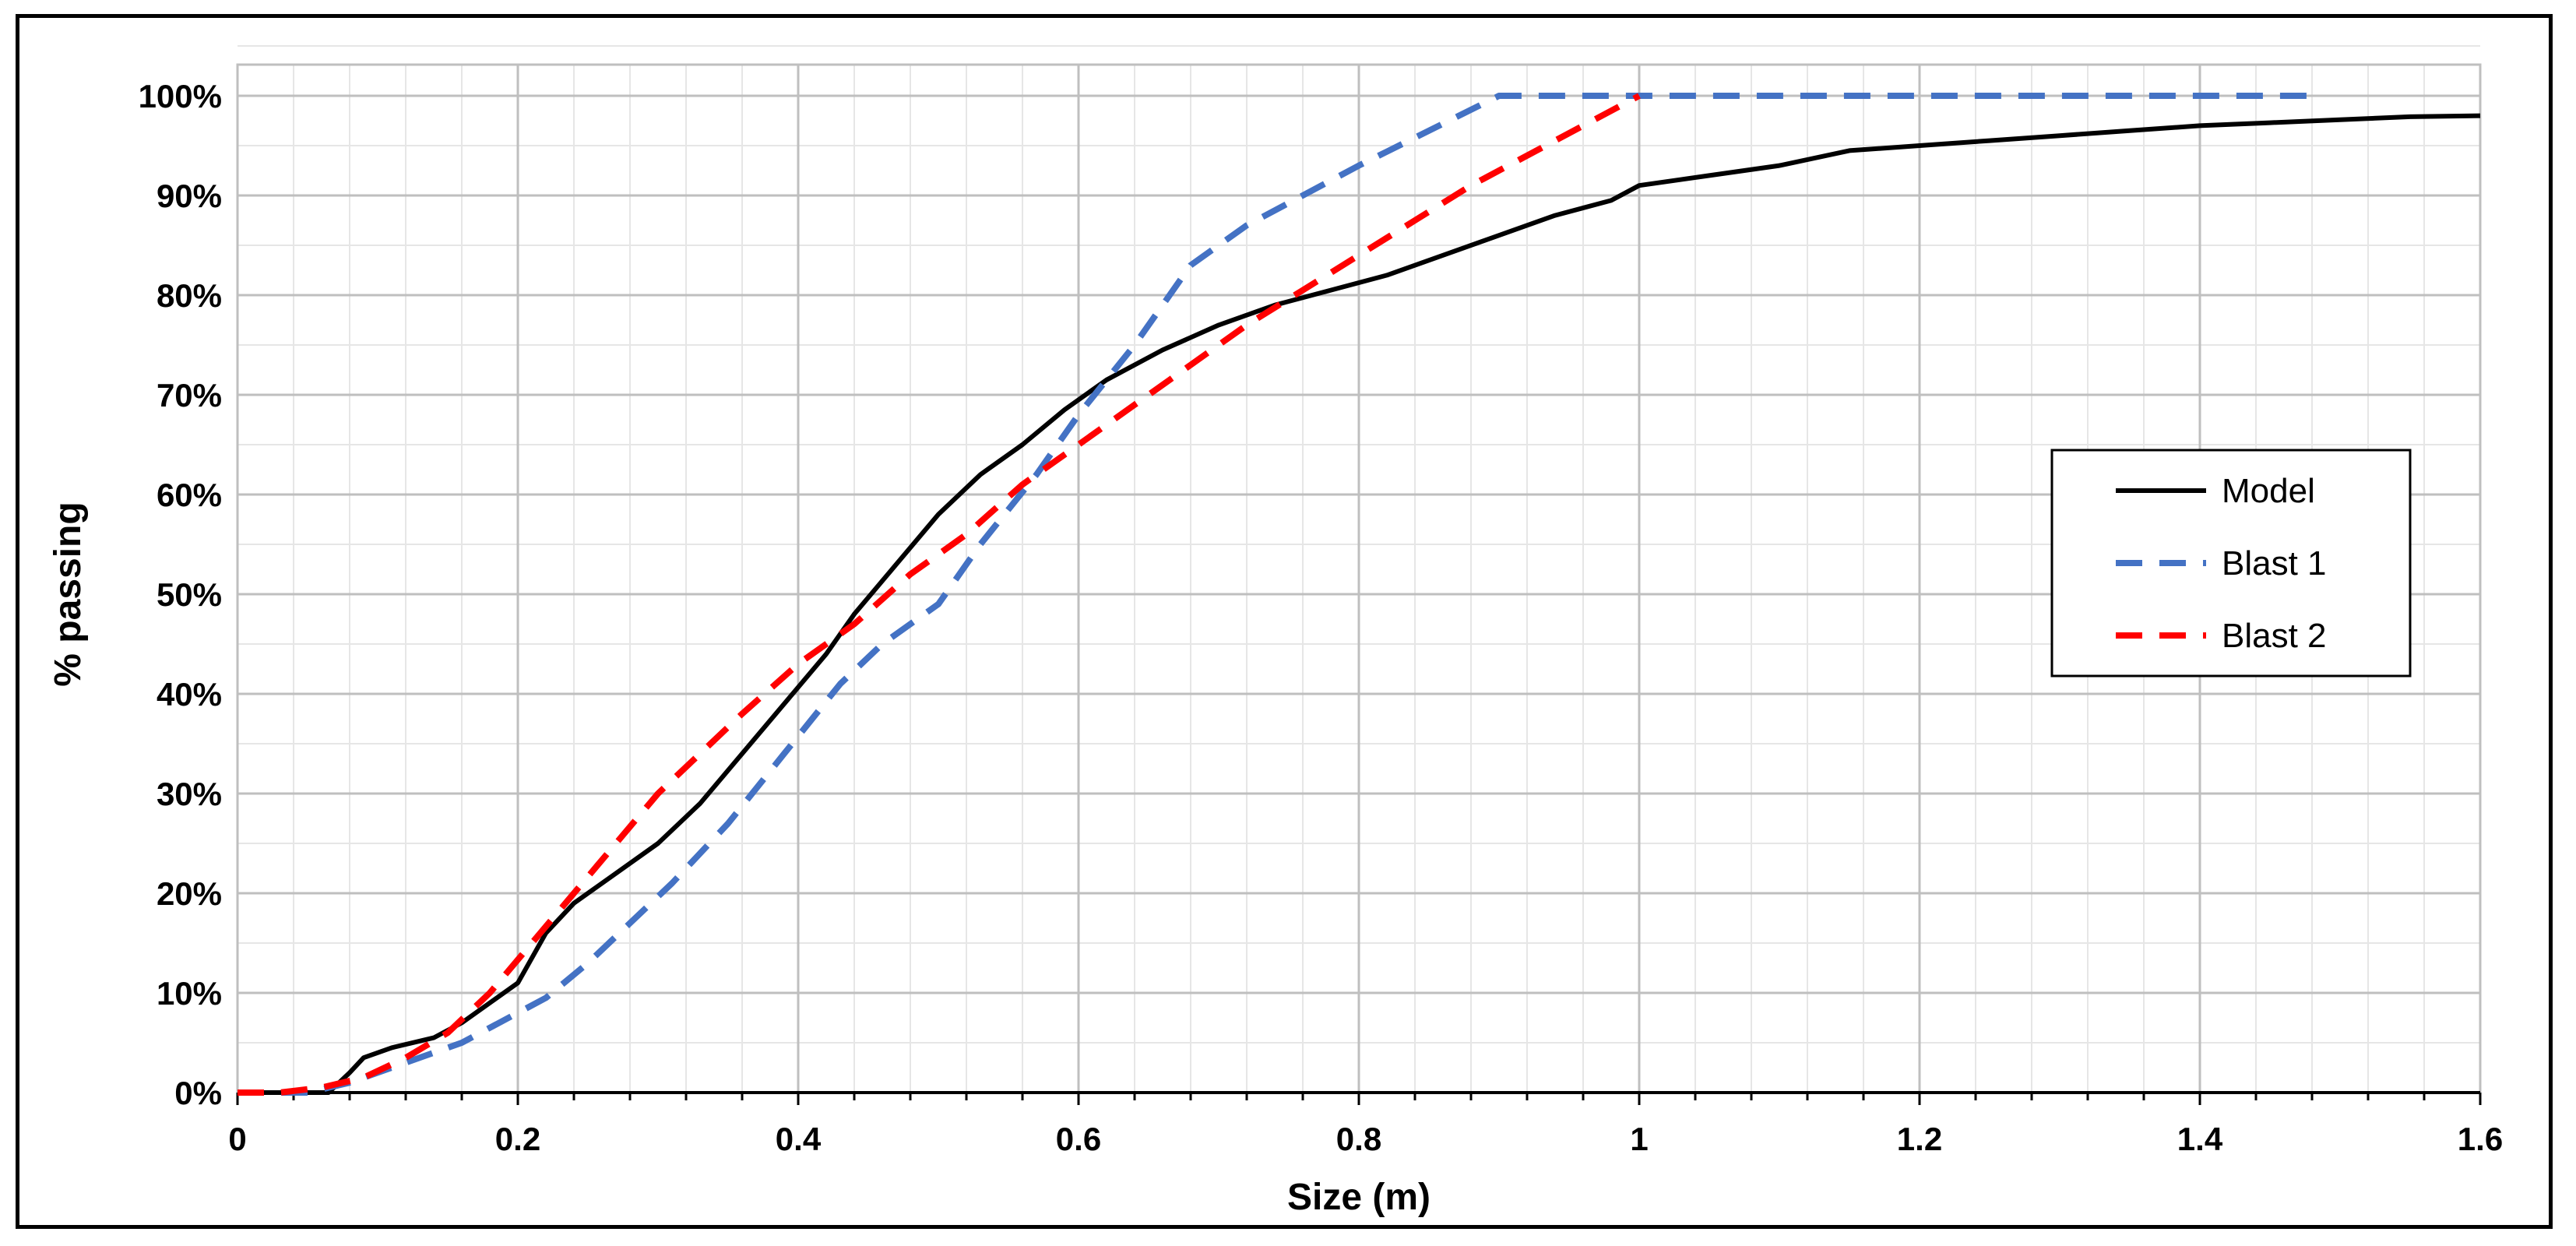 The height and width of the screenshot is (1246, 2576). I want to click on x-tick-label: 1.6, so click(2480, 1139).